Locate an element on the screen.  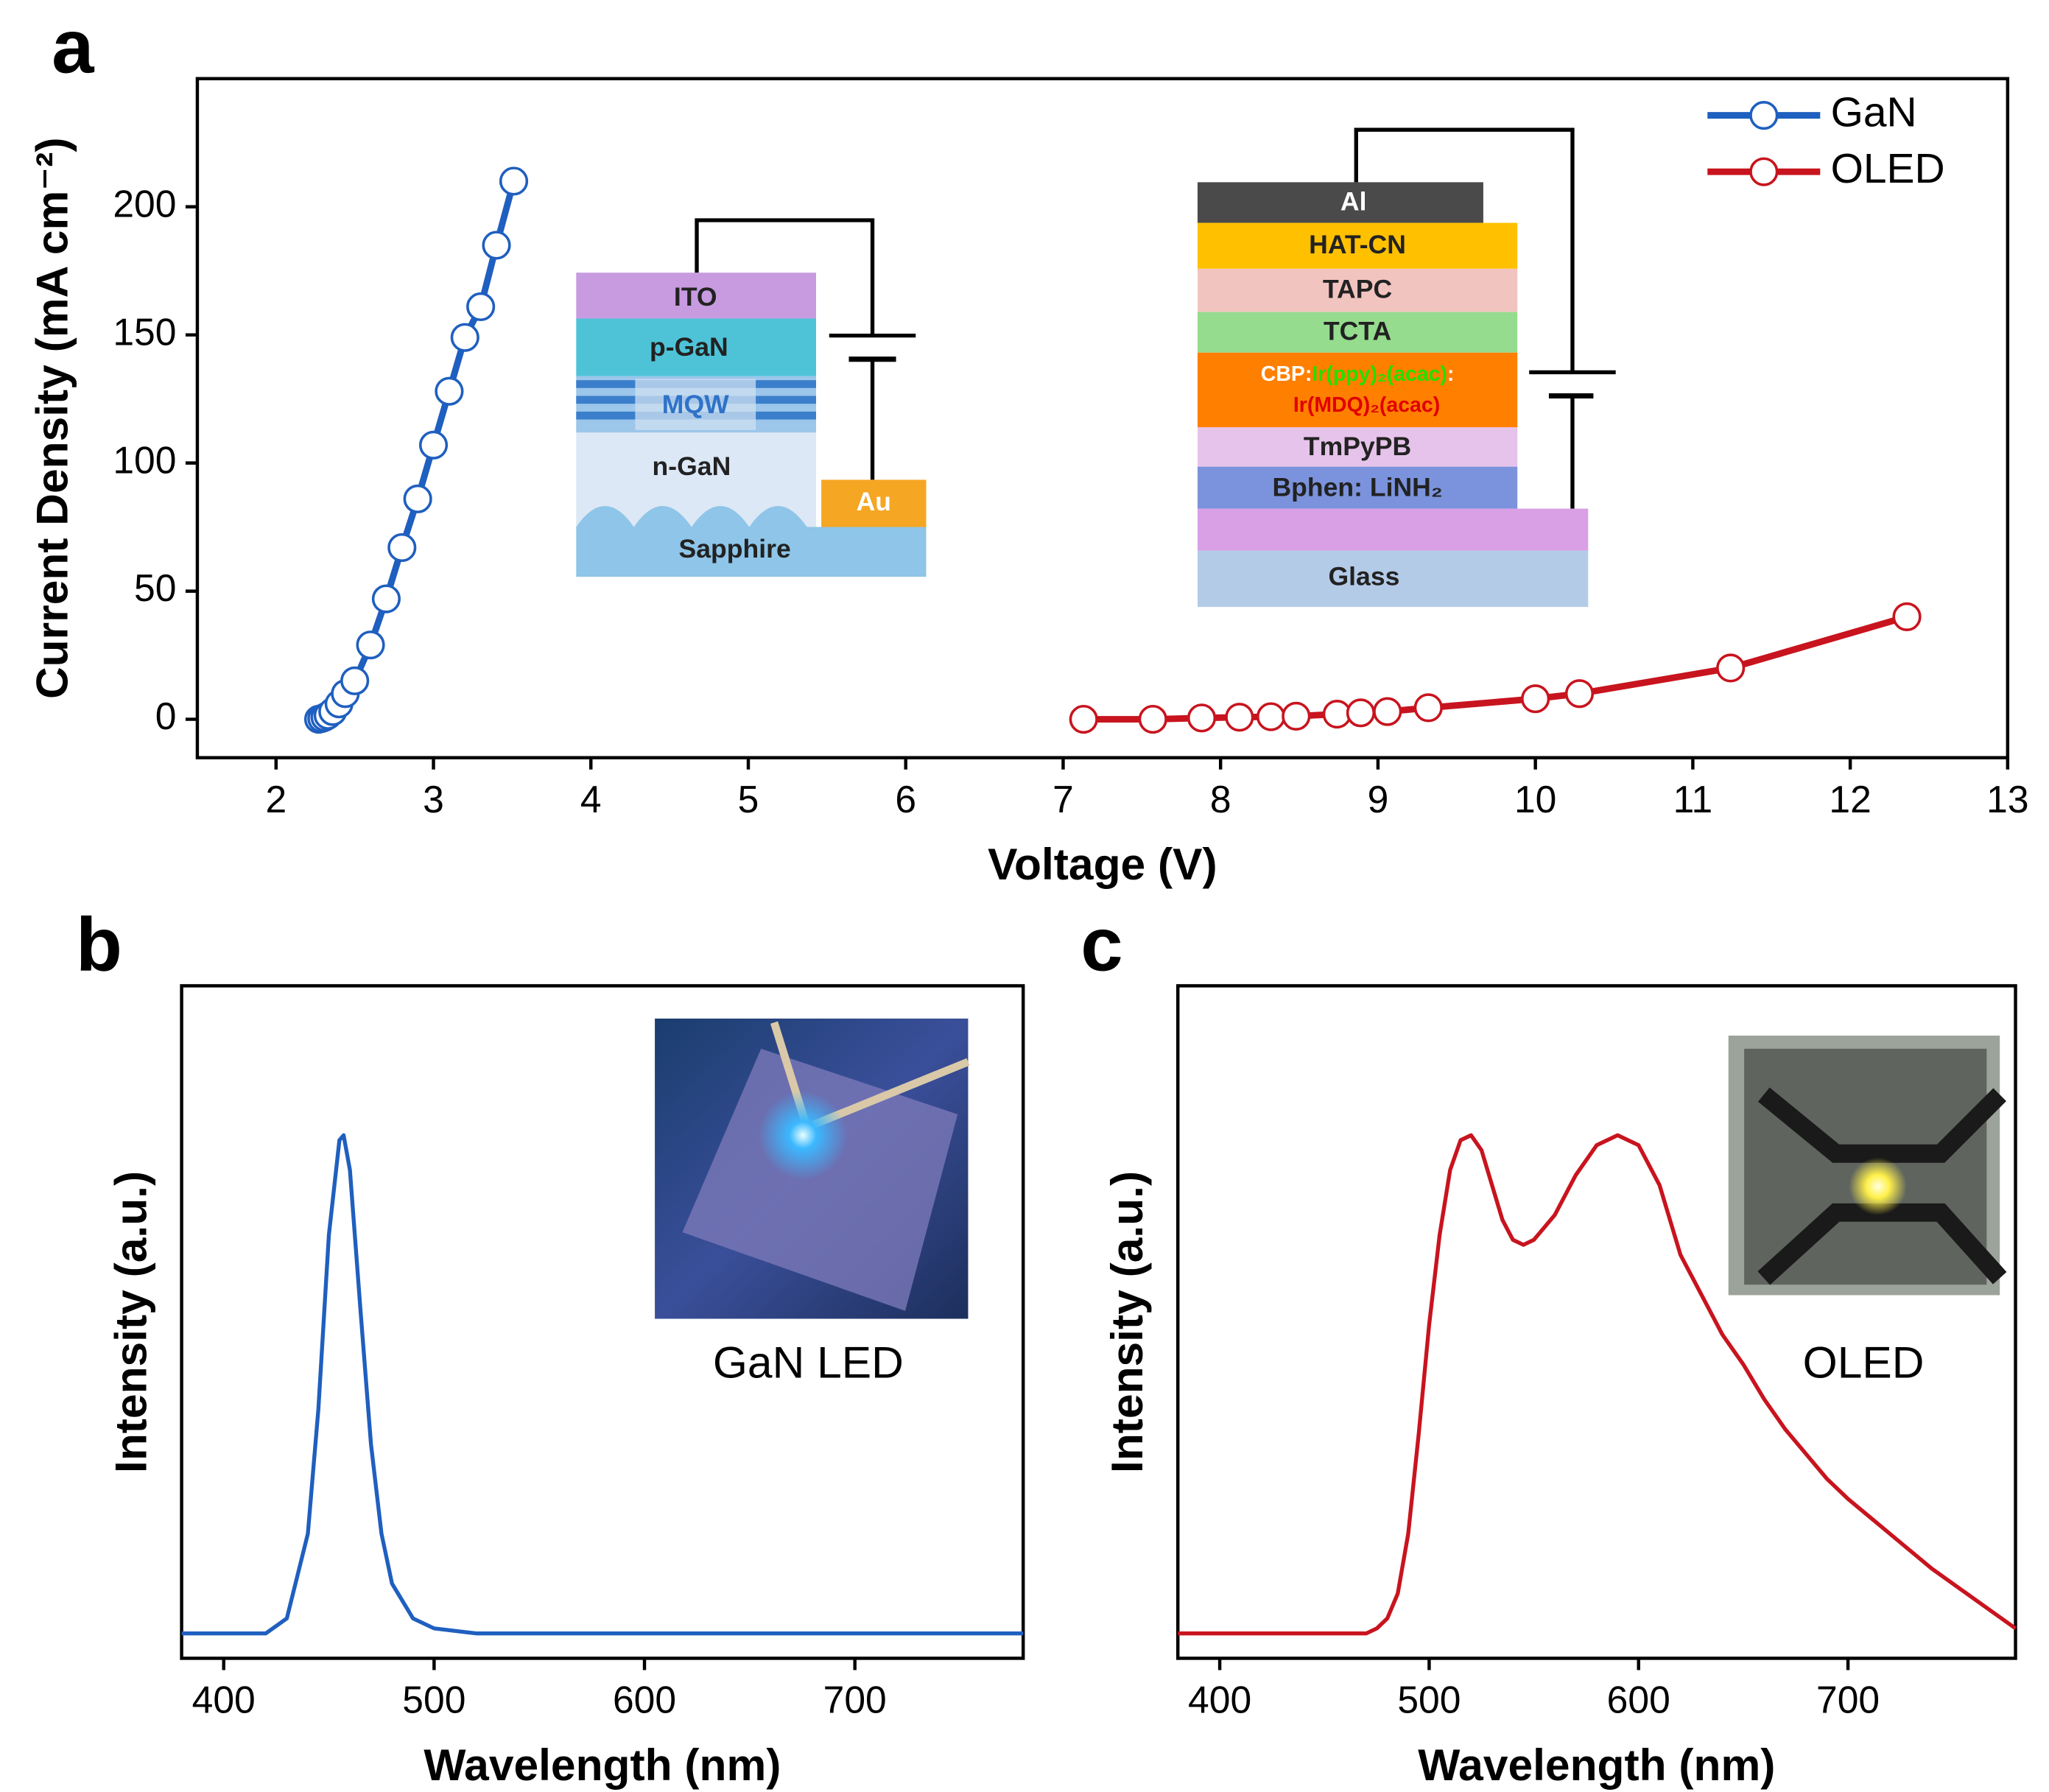
emitter-green: Ir(ppy)₂(acac) is located at coordinates (1380, 374).